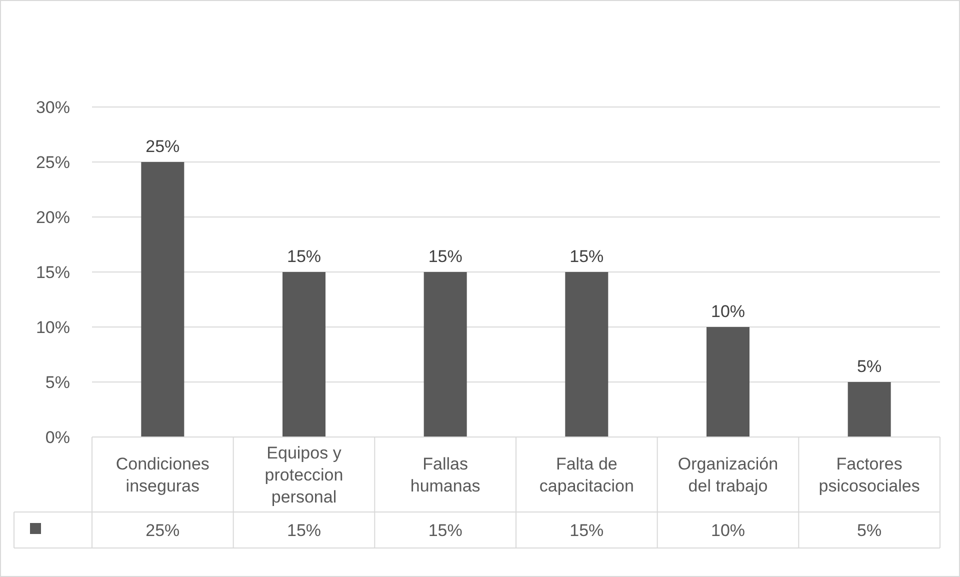  I want to click on y-tick-label: 25%, so click(53, 162).